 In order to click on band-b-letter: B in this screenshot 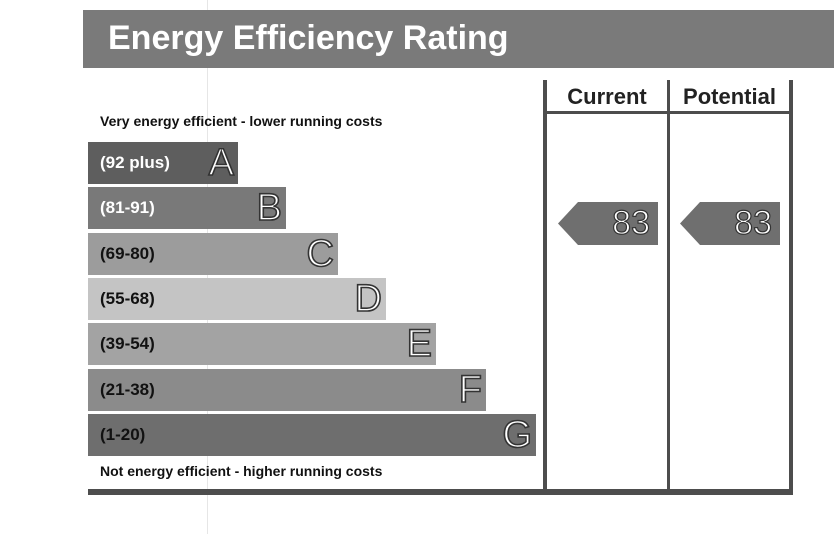, I will do `click(269, 208)`.